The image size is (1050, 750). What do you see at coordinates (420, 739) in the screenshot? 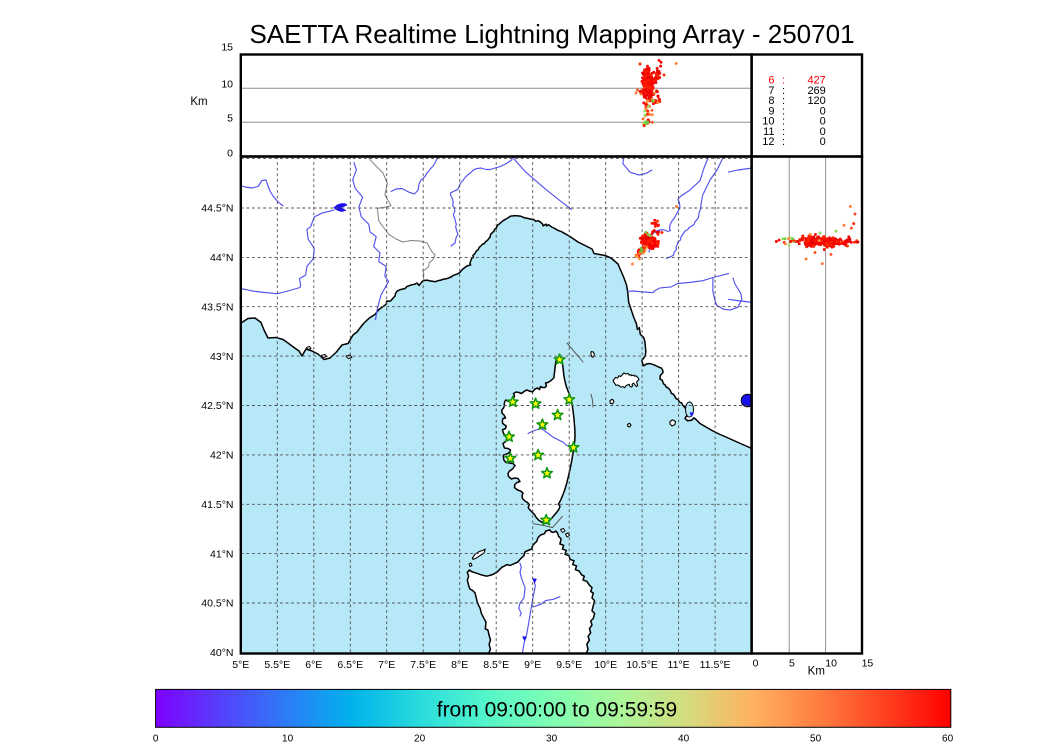
I see `svg-text: 20` at bounding box center [420, 739].